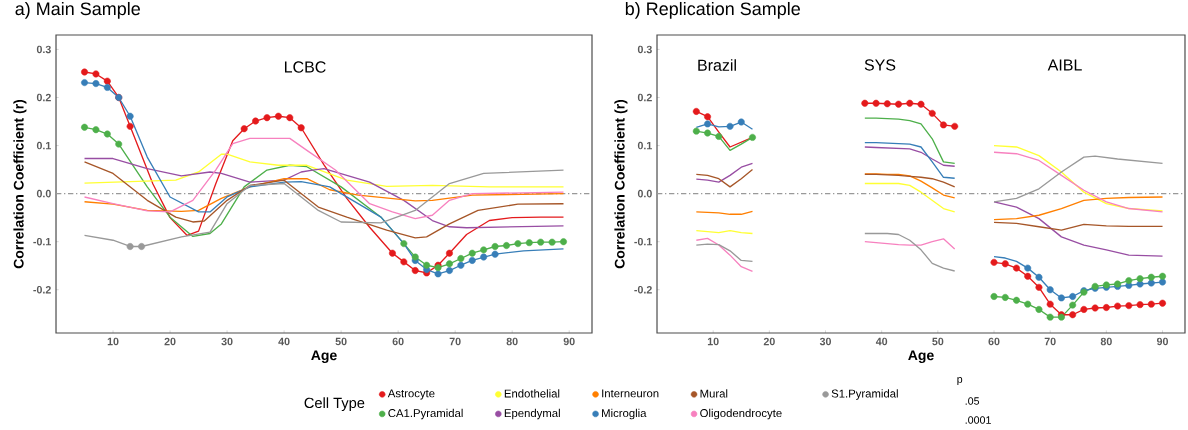 The image size is (1188, 430). Describe the element at coordinates (77, 10) in the screenshot. I see `chart-title: a) Main Sample` at that location.